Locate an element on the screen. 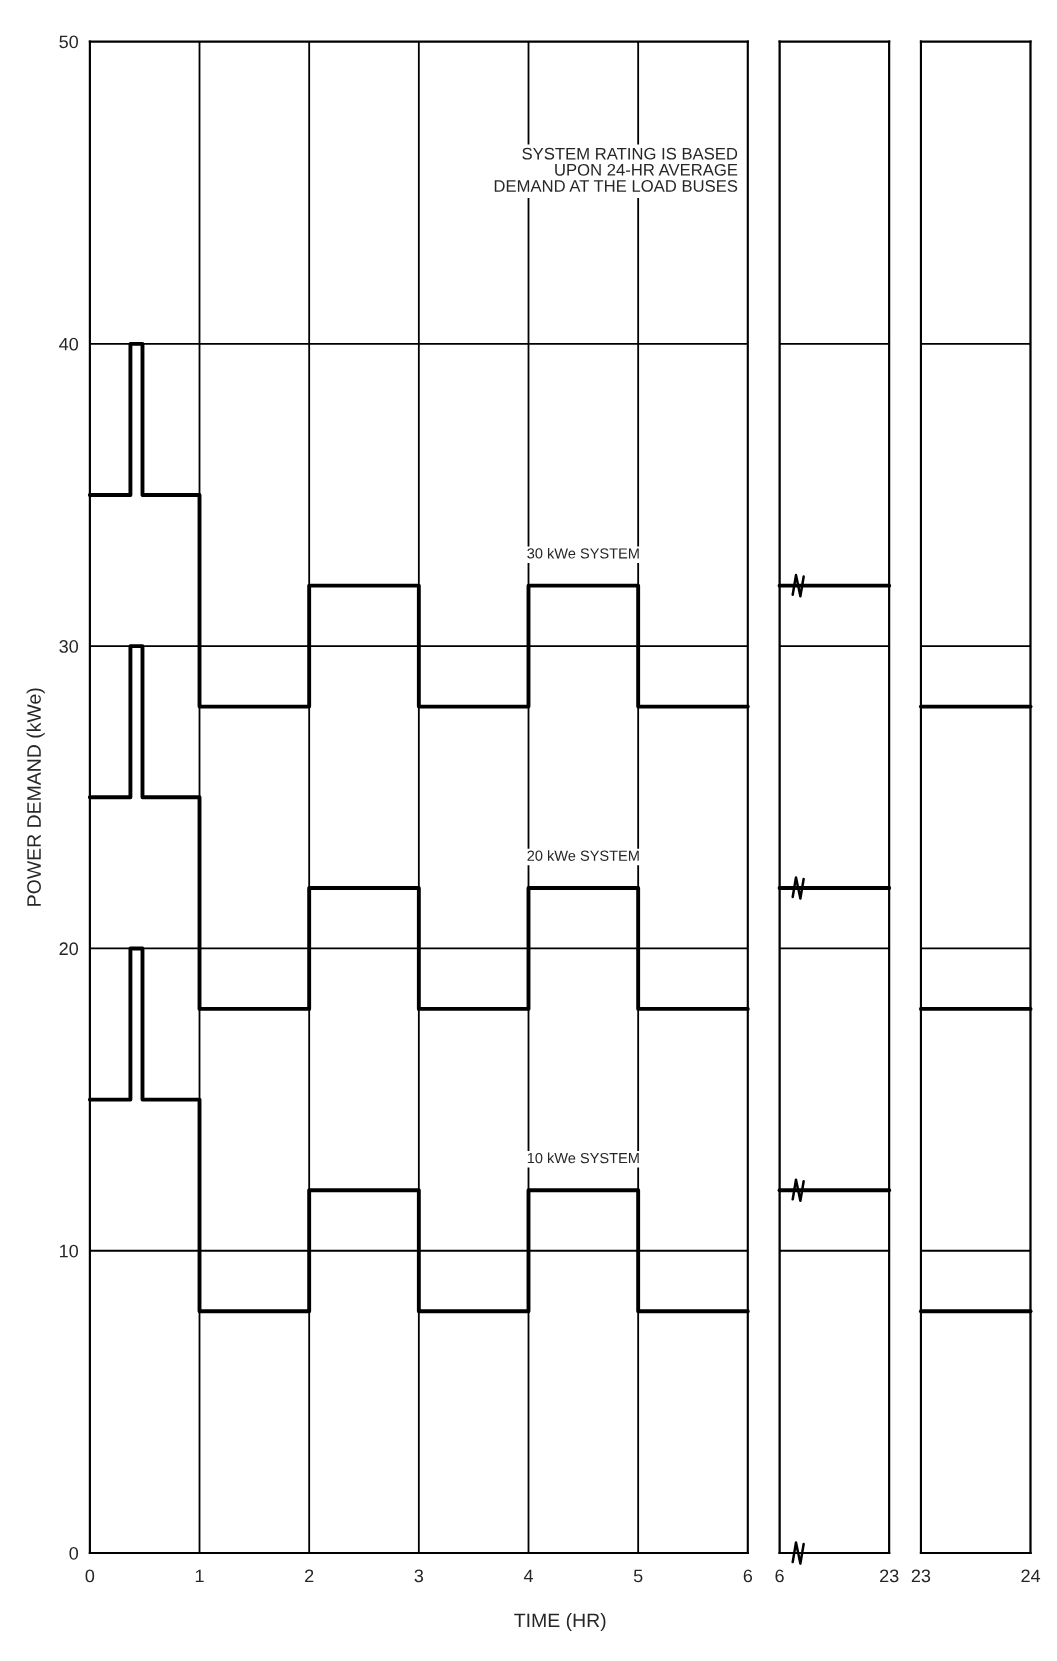 The image size is (1057, 1661). x-tick-label: 2 is located at coordinates (309, 1576).